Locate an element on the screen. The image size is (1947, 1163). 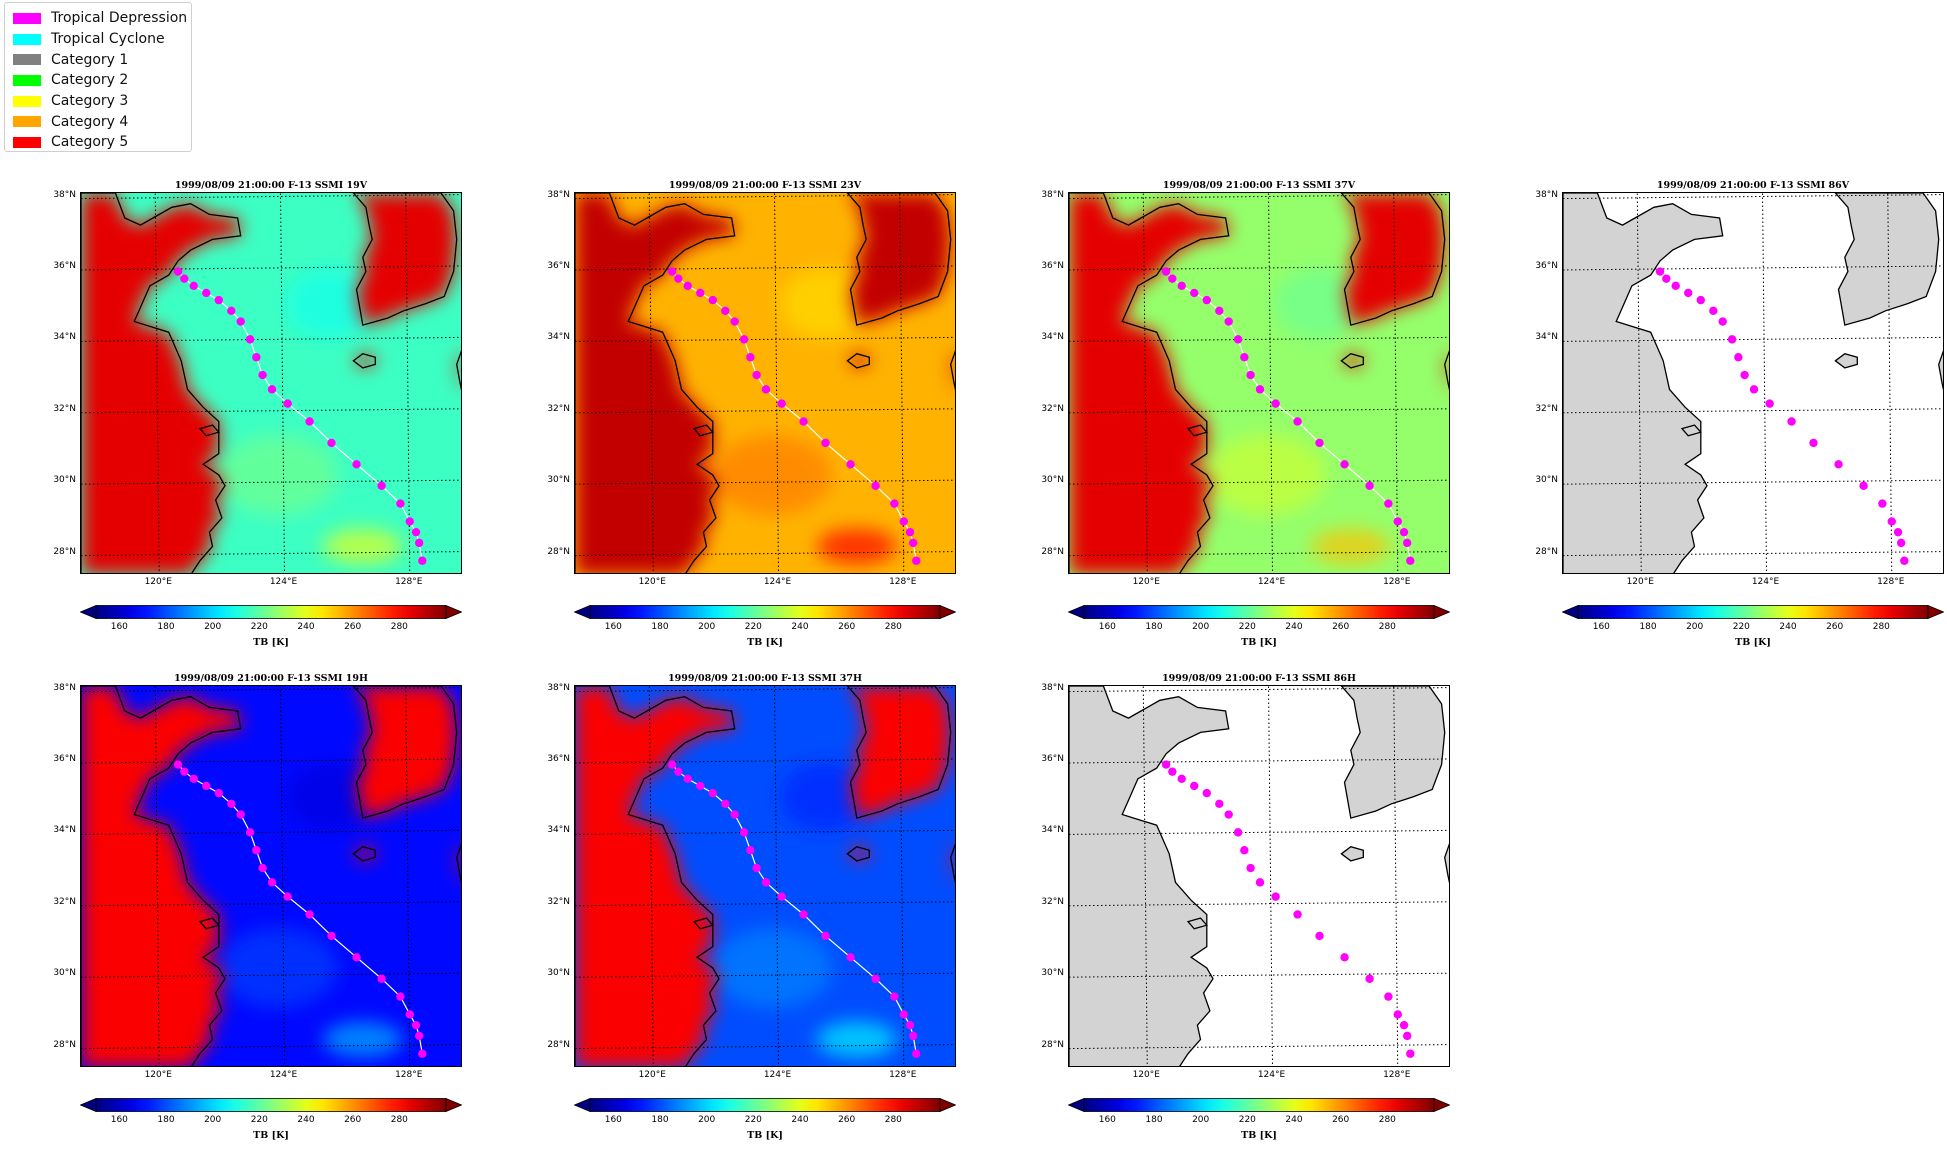
colorbar-tick: 160 is located at coordinates (1601, 627).